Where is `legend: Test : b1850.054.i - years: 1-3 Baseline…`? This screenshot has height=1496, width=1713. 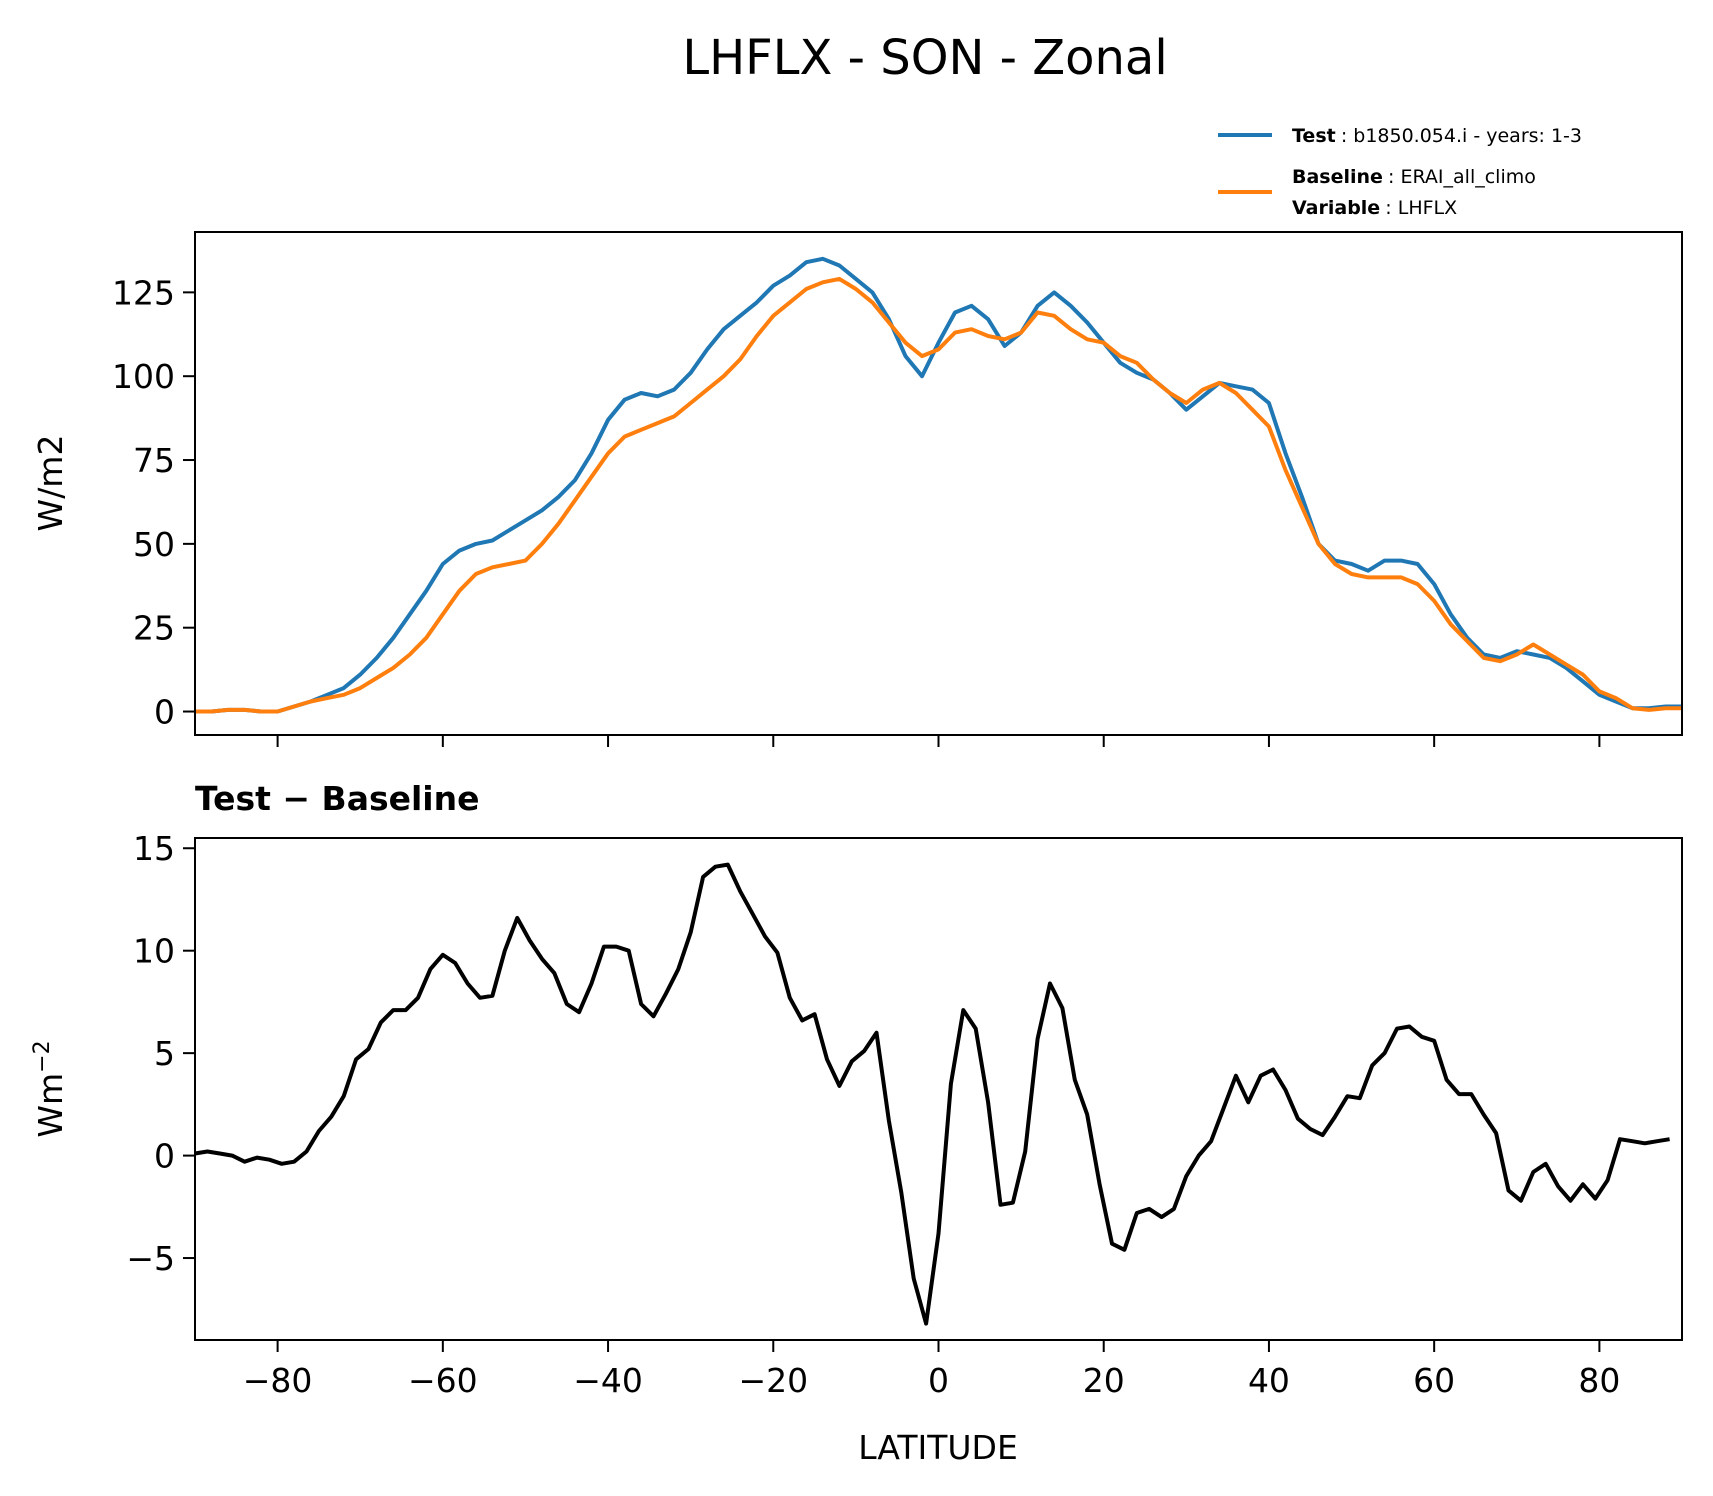 legend: Test : b1850.054.i - years: 1-3 Baseline… is located at coordinates (1400, 172).